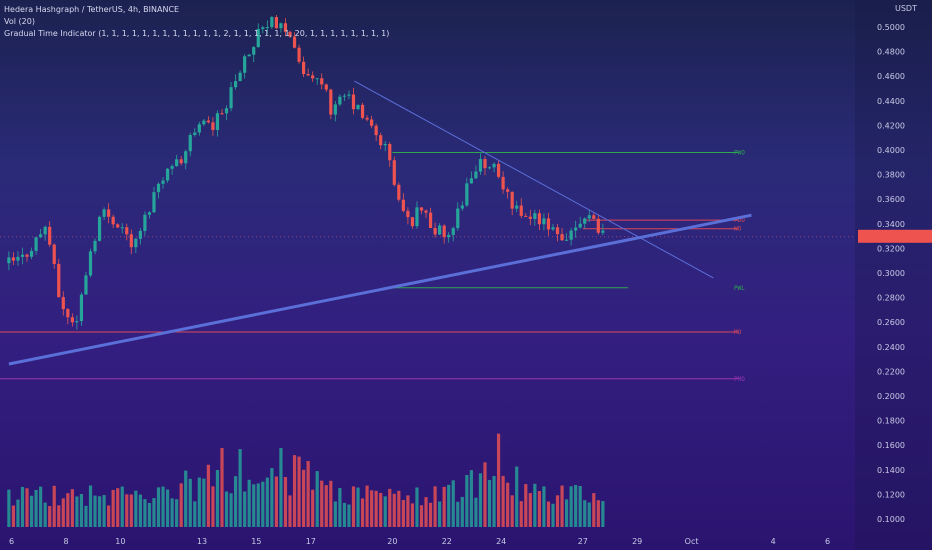 This screenshot has height=550, width=932. I want to click on level-label-pdo: PDO, so click(739, 220).